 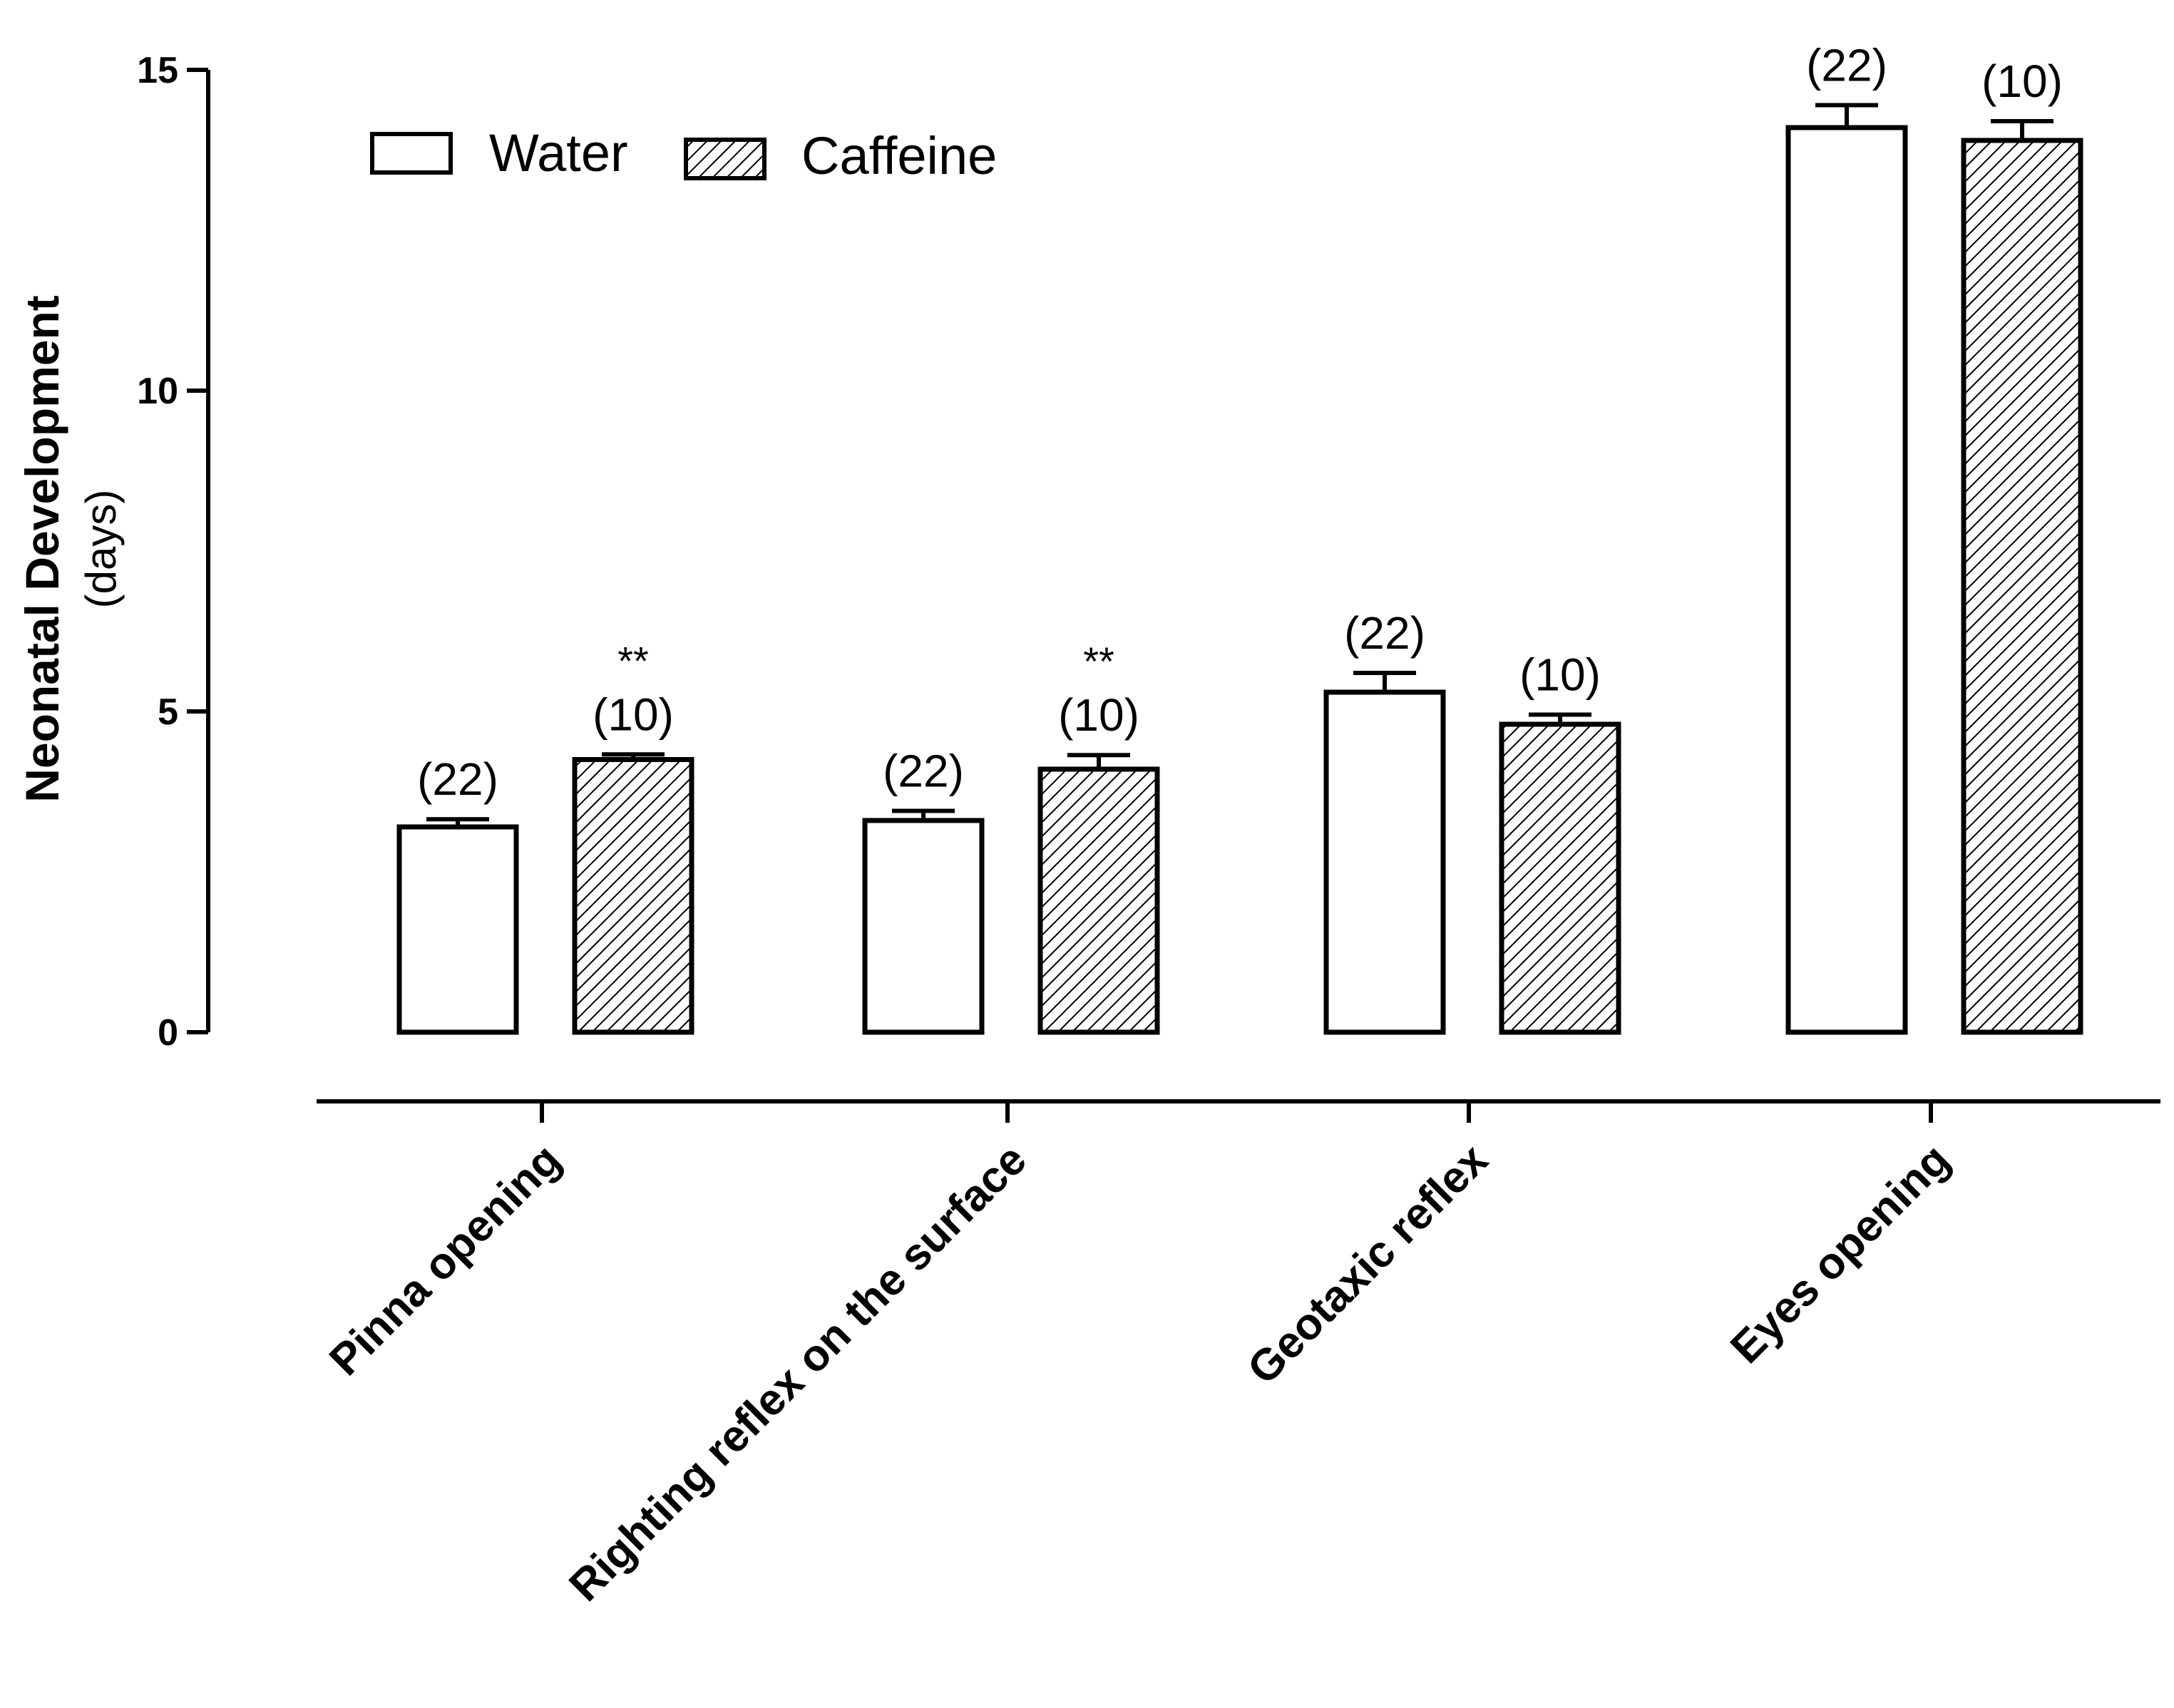 What do you see at coordinates (42, 549) in the screenshot?
I see `y-axis-label: Neonatal Development` at bounding box center [42, 549].